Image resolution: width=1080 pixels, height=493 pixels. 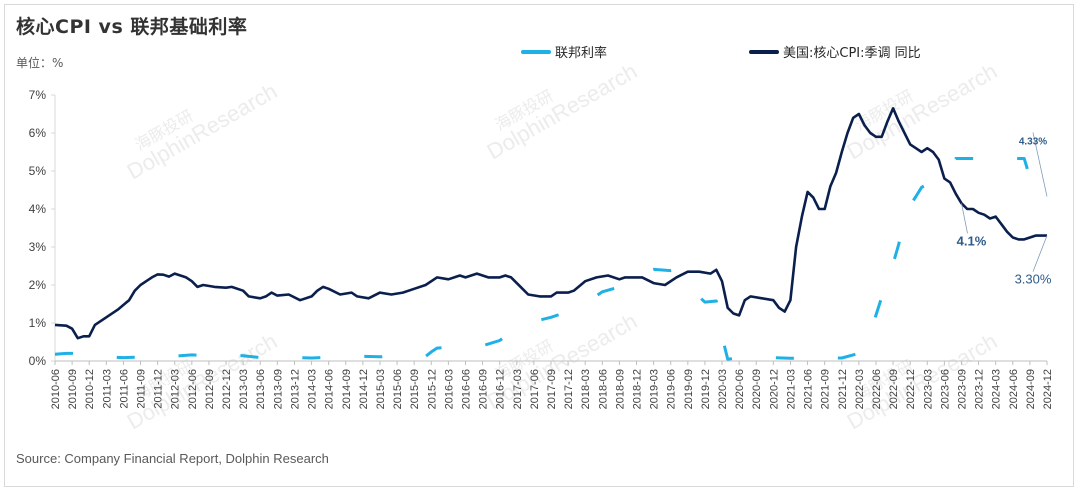 I want to click on x-tick-label: 2011-09, so click(x=142, y=389).